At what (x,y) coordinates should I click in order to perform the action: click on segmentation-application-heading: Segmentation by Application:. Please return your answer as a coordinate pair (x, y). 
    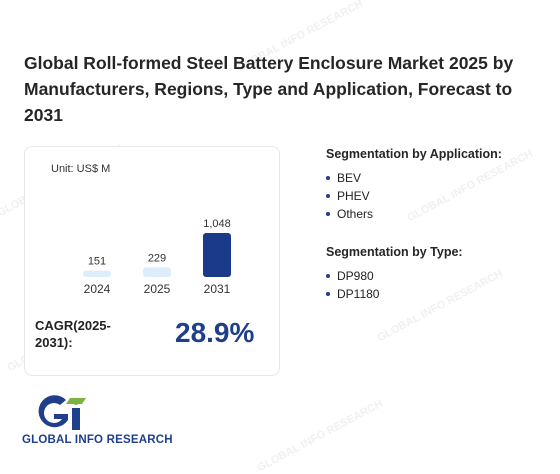
    Looking at the image, I should click on (414, 154).